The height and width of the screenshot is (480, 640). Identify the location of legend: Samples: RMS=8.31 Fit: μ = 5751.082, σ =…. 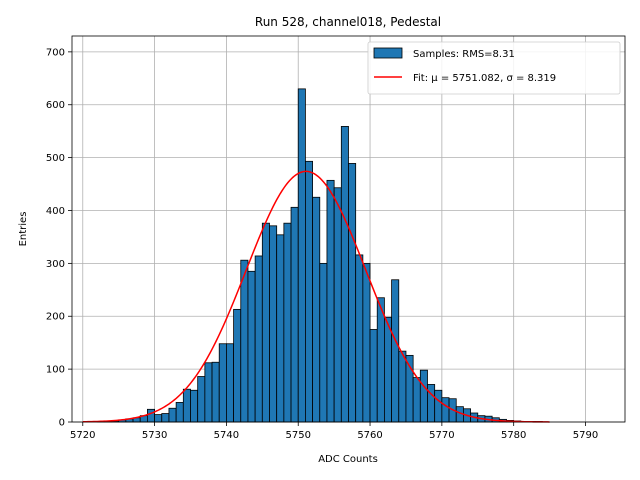
(494, 68).